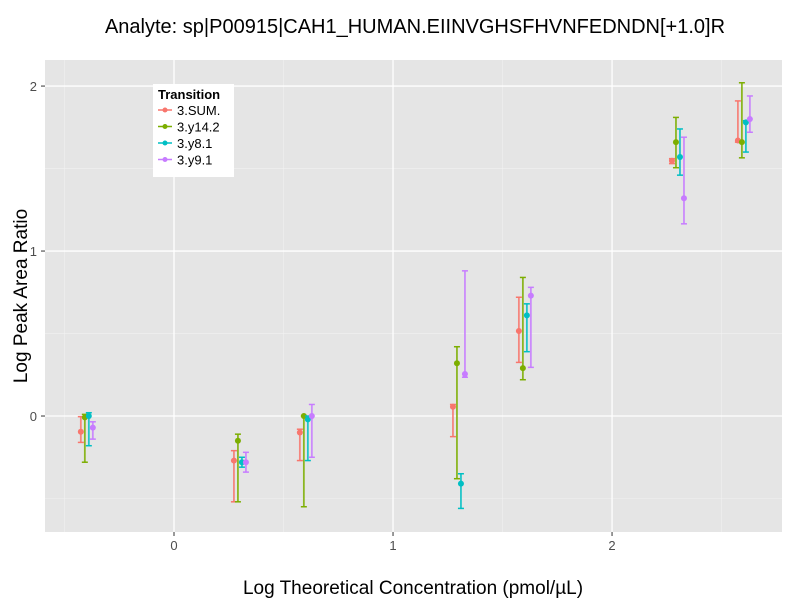 The width and height of the screenshot is (800, 600). Describe the element at coordinates (33, 416) in the screenshot. I see `y-tick-label: 0` at that location.